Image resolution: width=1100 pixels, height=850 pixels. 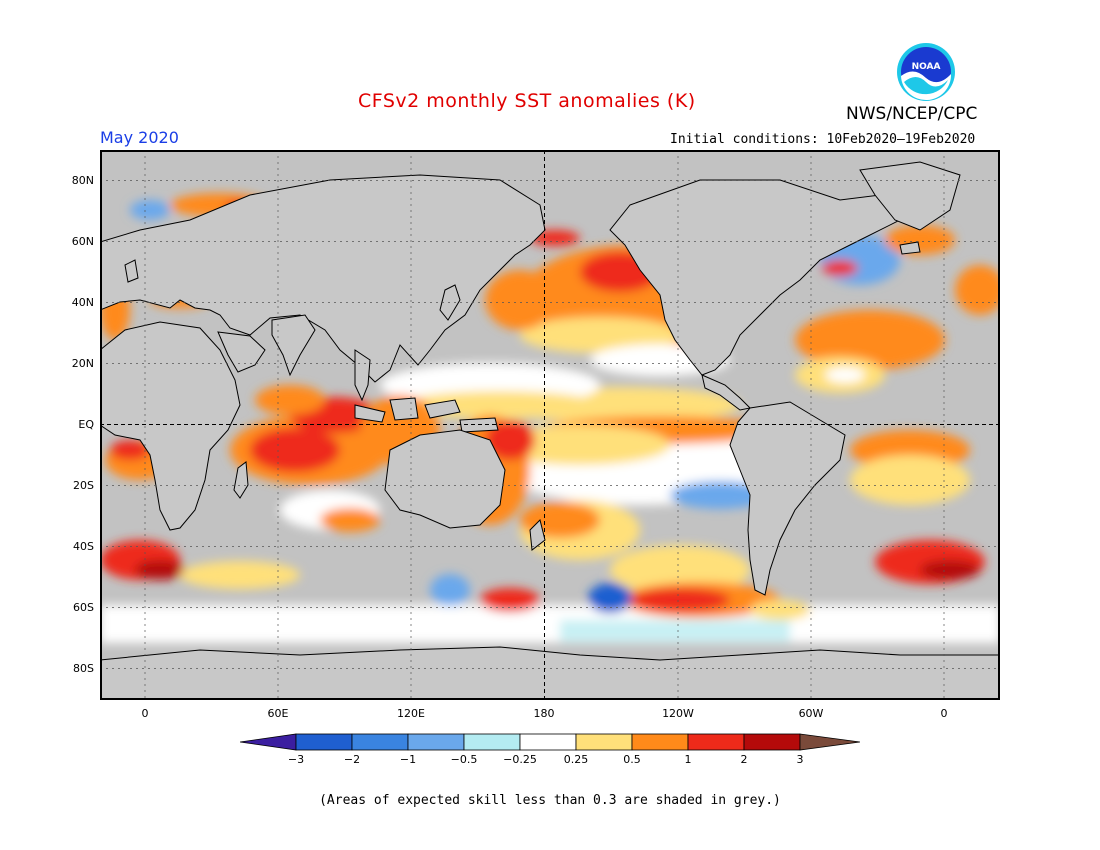 I want to click on chart-title: CFSv2 monthly SST anomalies (K), so click(x=527, y=101).